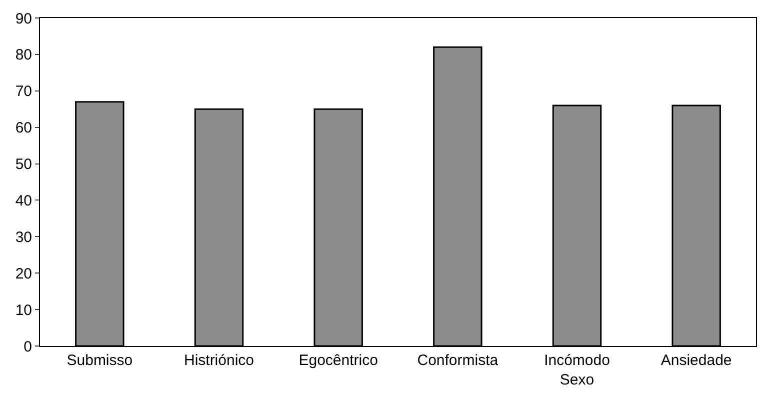  What do you see at coordinates (23, 19) in the screenshot?
I see `y-tick-label: 90` at bounding box center [23, 19].